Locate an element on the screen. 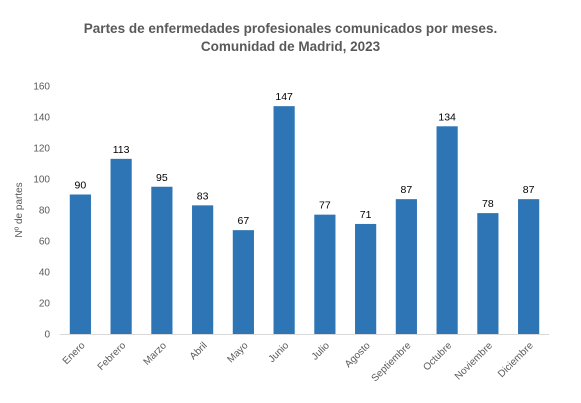 The height and width of the screenshot is (403, 581). data-label: 67 is located at coordinates (244, 221).